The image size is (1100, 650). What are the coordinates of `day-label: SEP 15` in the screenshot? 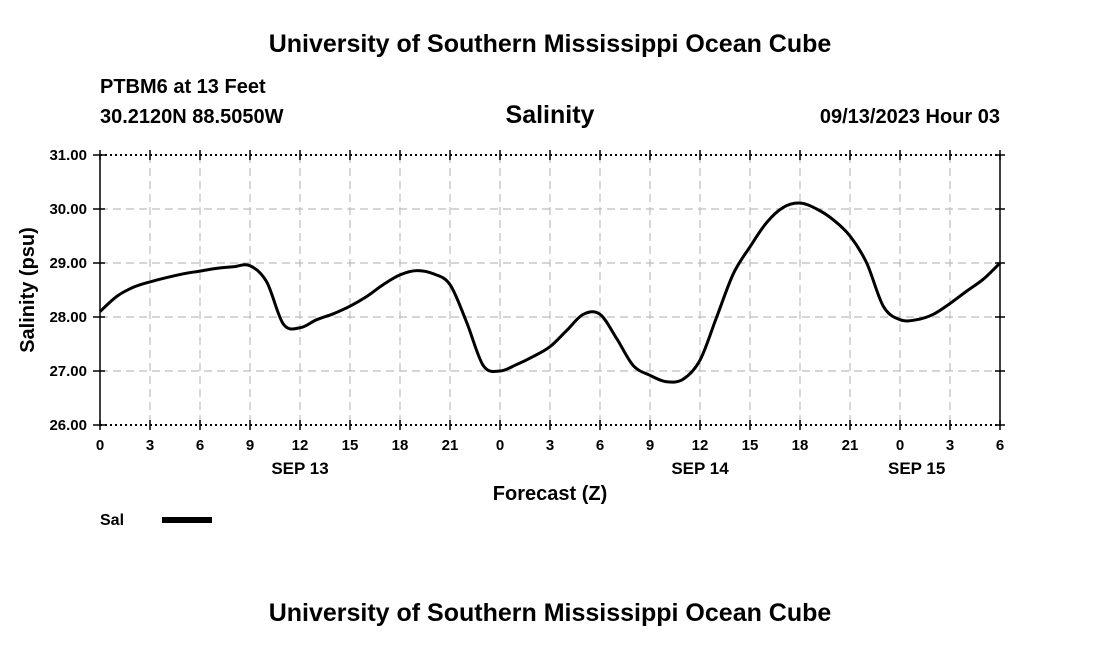 It's located at (916, 468).